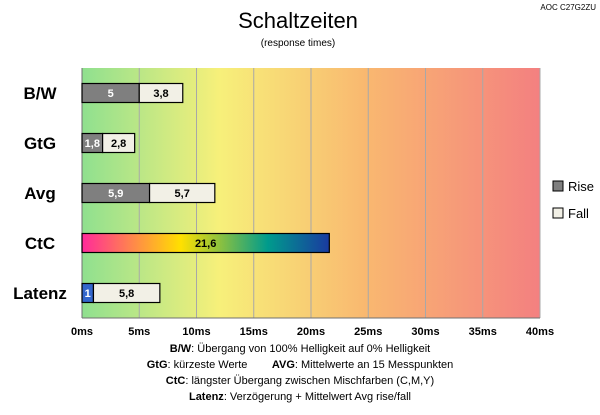 The height and width of the screenshot is (415, 600). I want to click on x-tick-label: 20ms, so click(311, 332).